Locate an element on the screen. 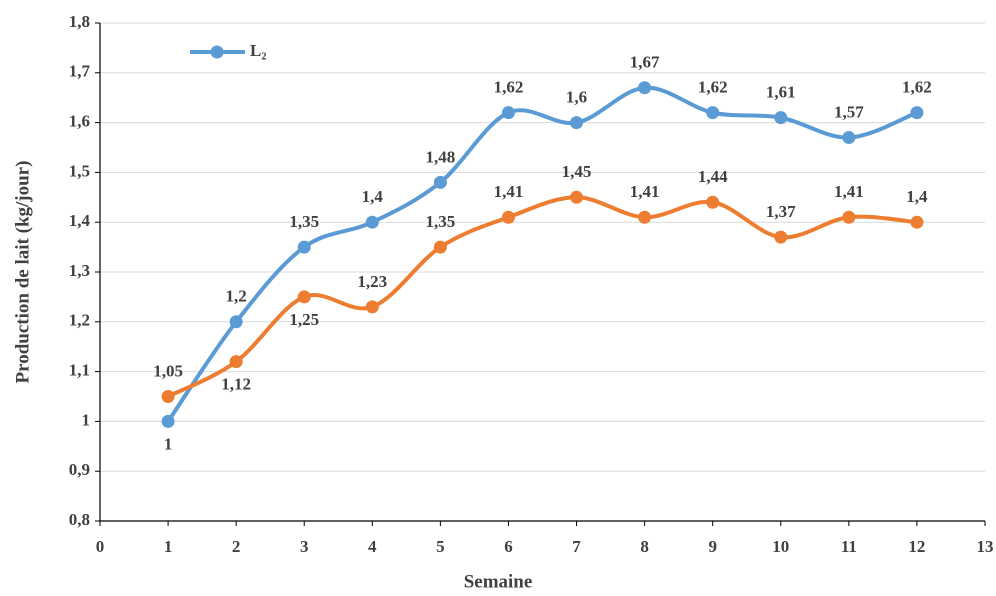 The image size is (996, 596). data-label: 1,6 is located at coordinates (576, 97).